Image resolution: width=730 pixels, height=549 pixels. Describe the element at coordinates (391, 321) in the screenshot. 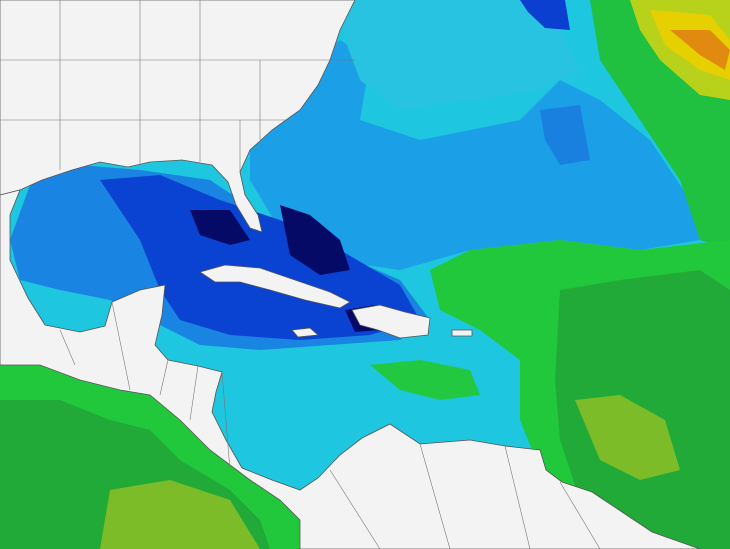

I see `land-hispaniola` at that location.